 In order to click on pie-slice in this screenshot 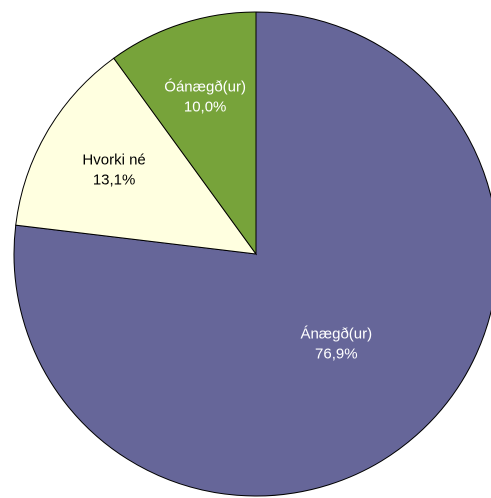, I will do `click(185, 133)`.